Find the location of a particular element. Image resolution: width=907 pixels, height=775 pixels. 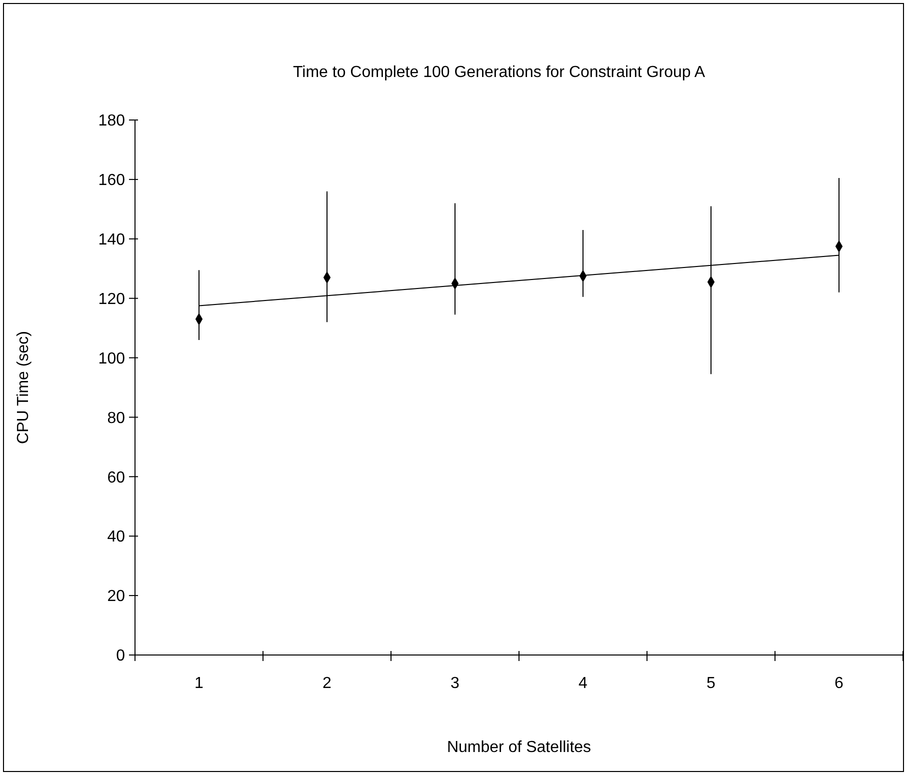

x-tick-label: 5 is located at coordinates (711, 683).